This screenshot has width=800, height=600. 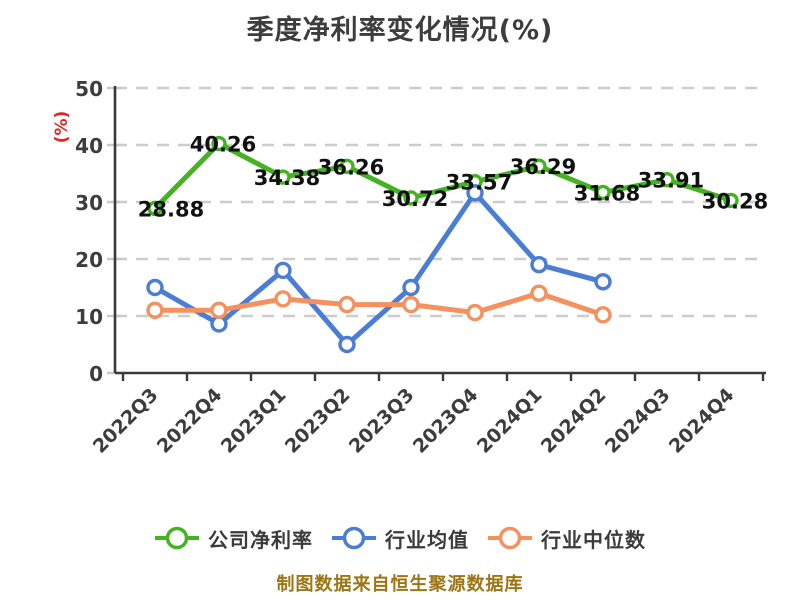 I want to click on x-tick-label: 2022Q4, so click(x=190, y=421).